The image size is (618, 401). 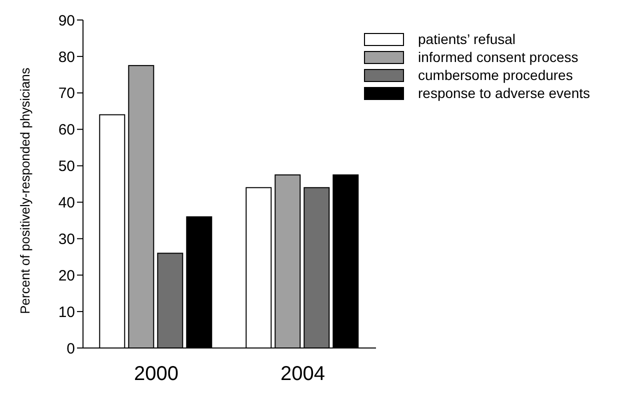 What do you see at coordinates (66, 130) in the screenshot?
I see `y-tick-label: 60` at bounding box center [66, 130].